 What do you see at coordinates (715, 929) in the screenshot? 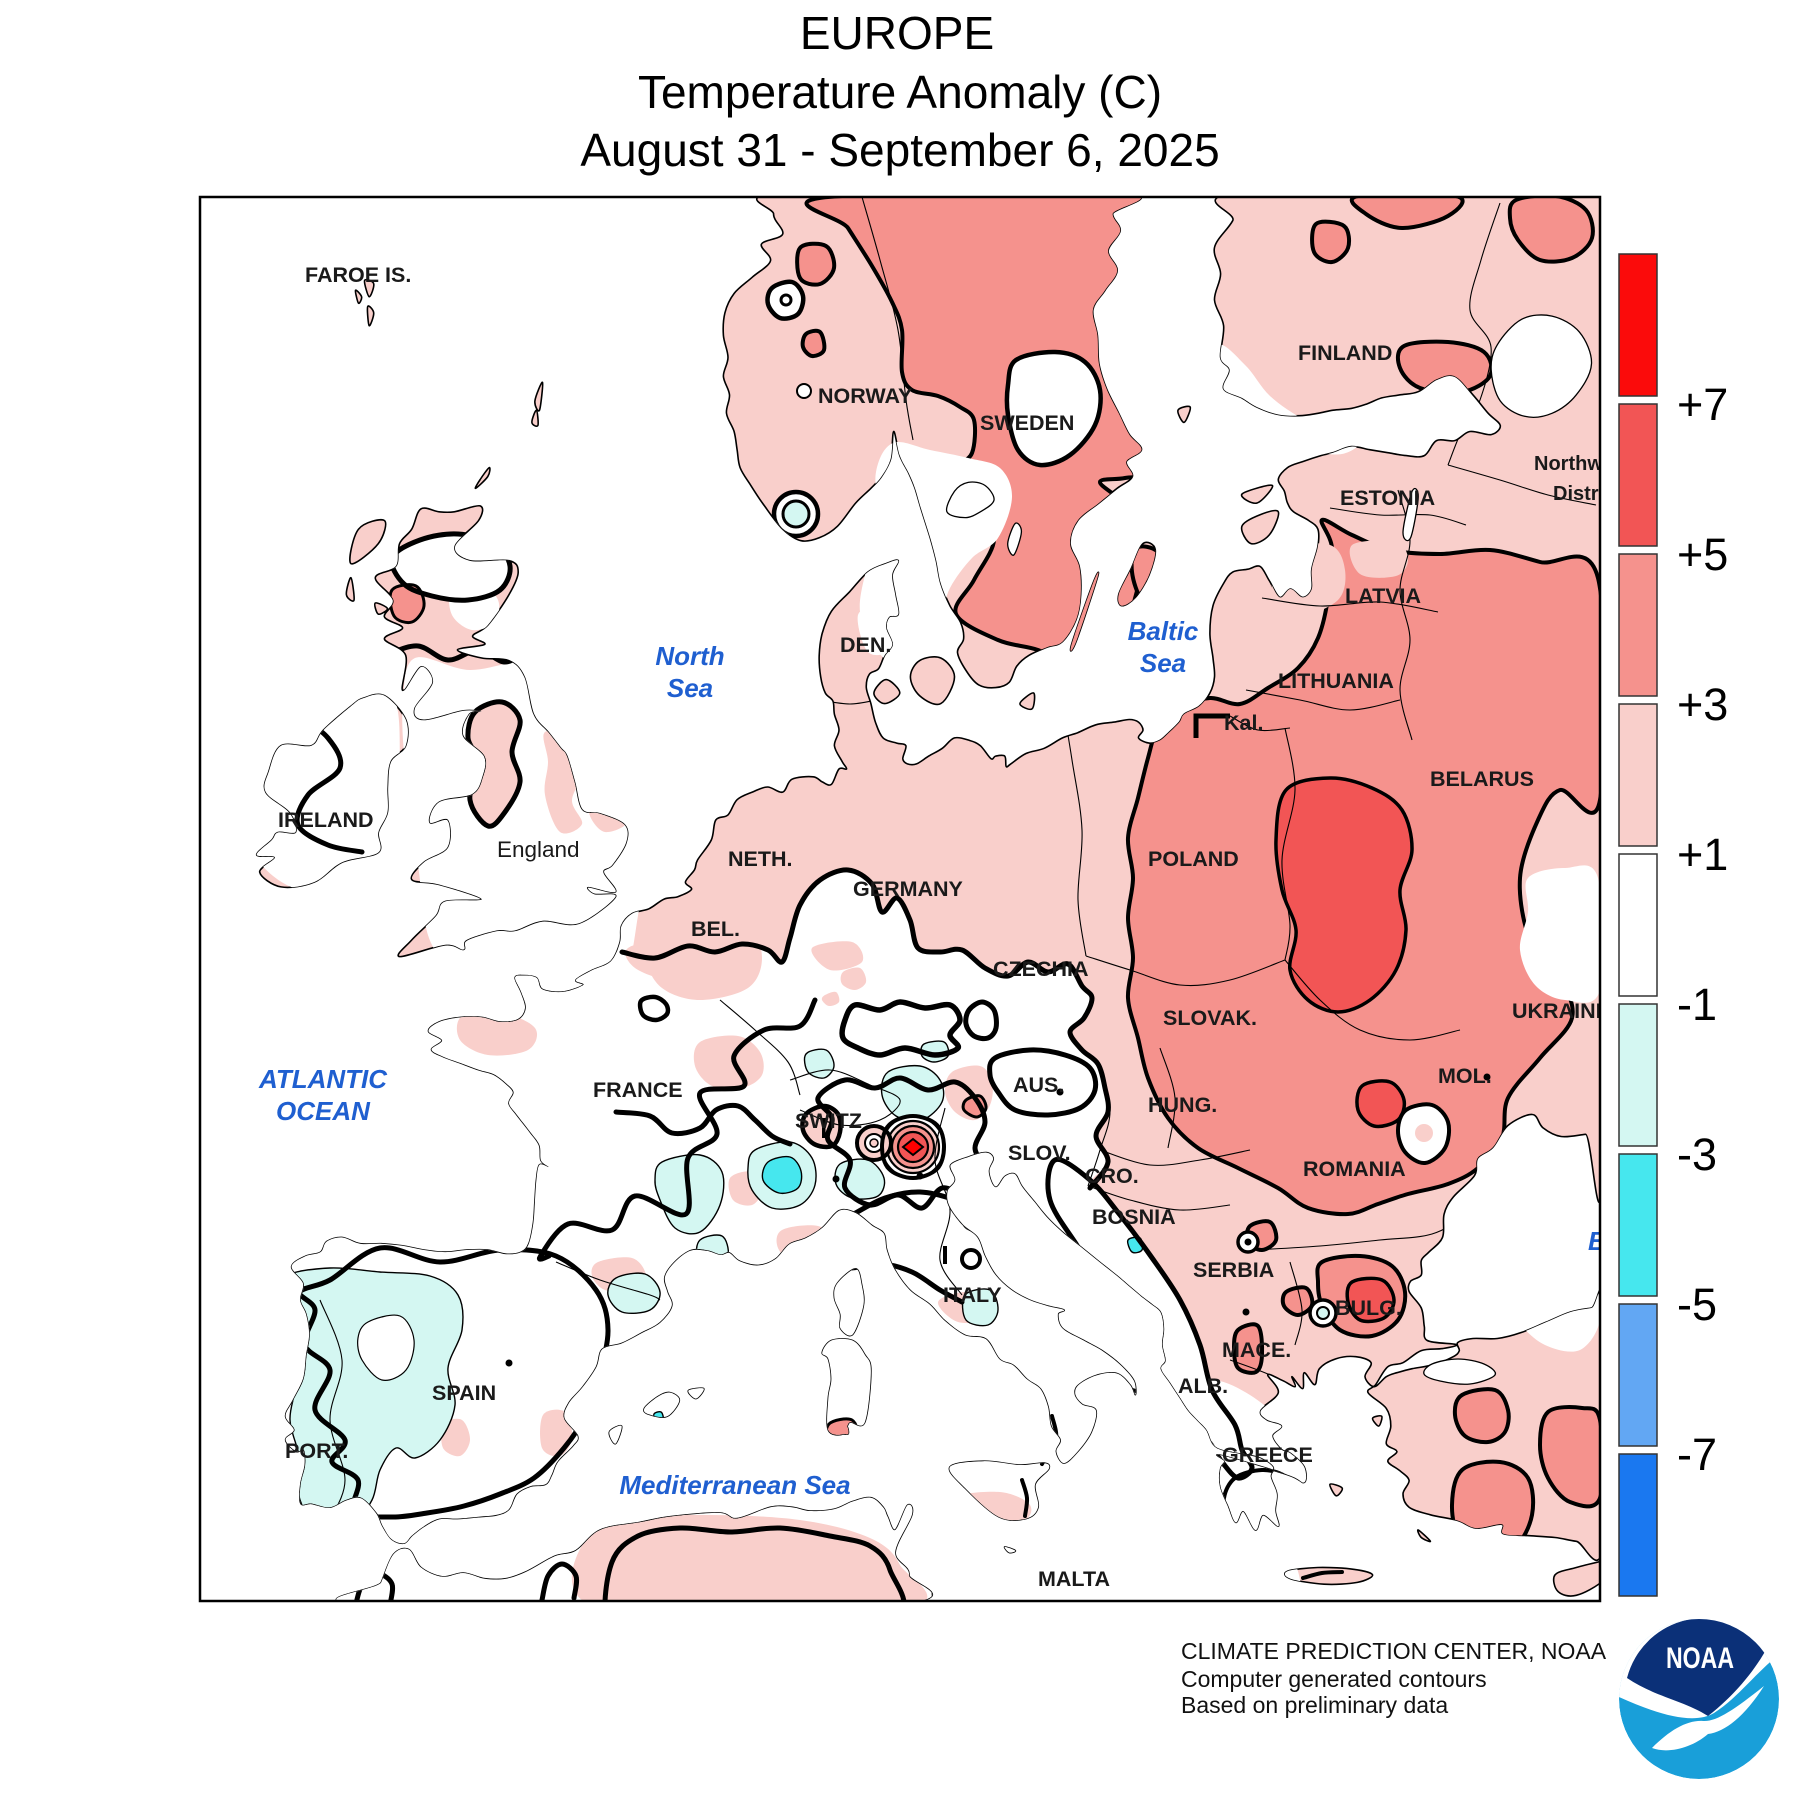
I see `svg-text: BEL.` at bounding box center [715, 929].